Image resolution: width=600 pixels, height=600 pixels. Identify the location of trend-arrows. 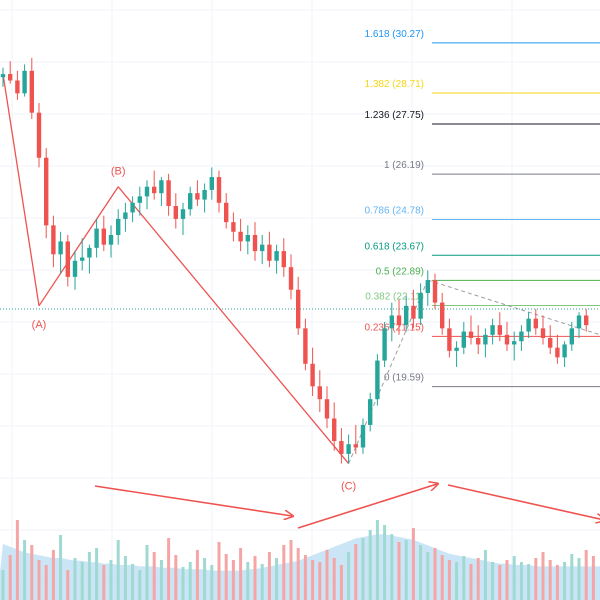
(347, 506).